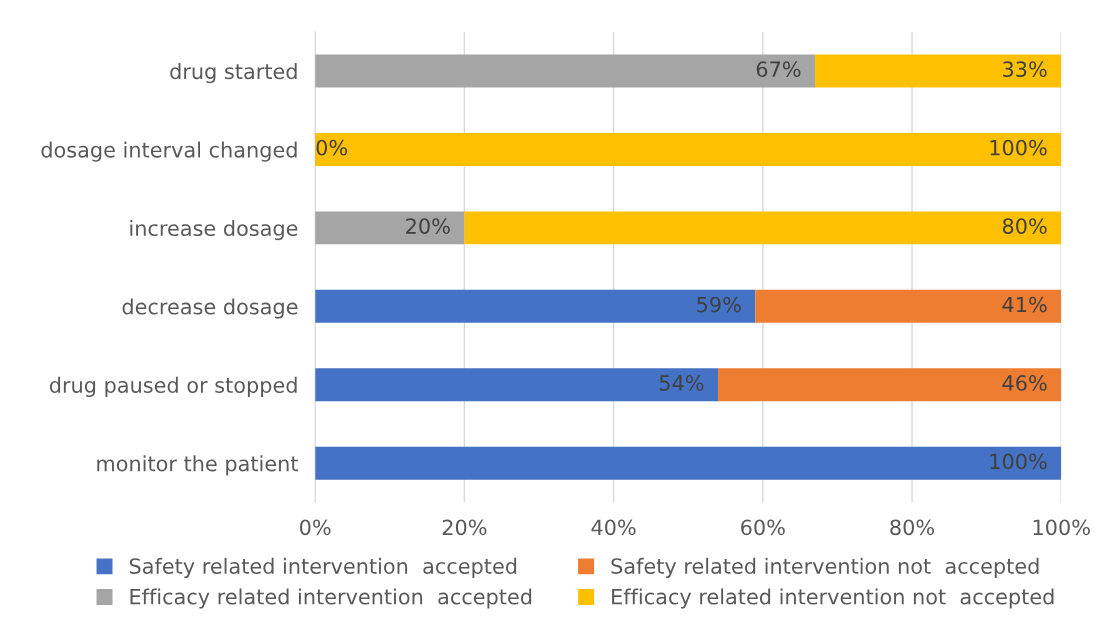  I want to click on data-label: 0%, so click(332, 147).